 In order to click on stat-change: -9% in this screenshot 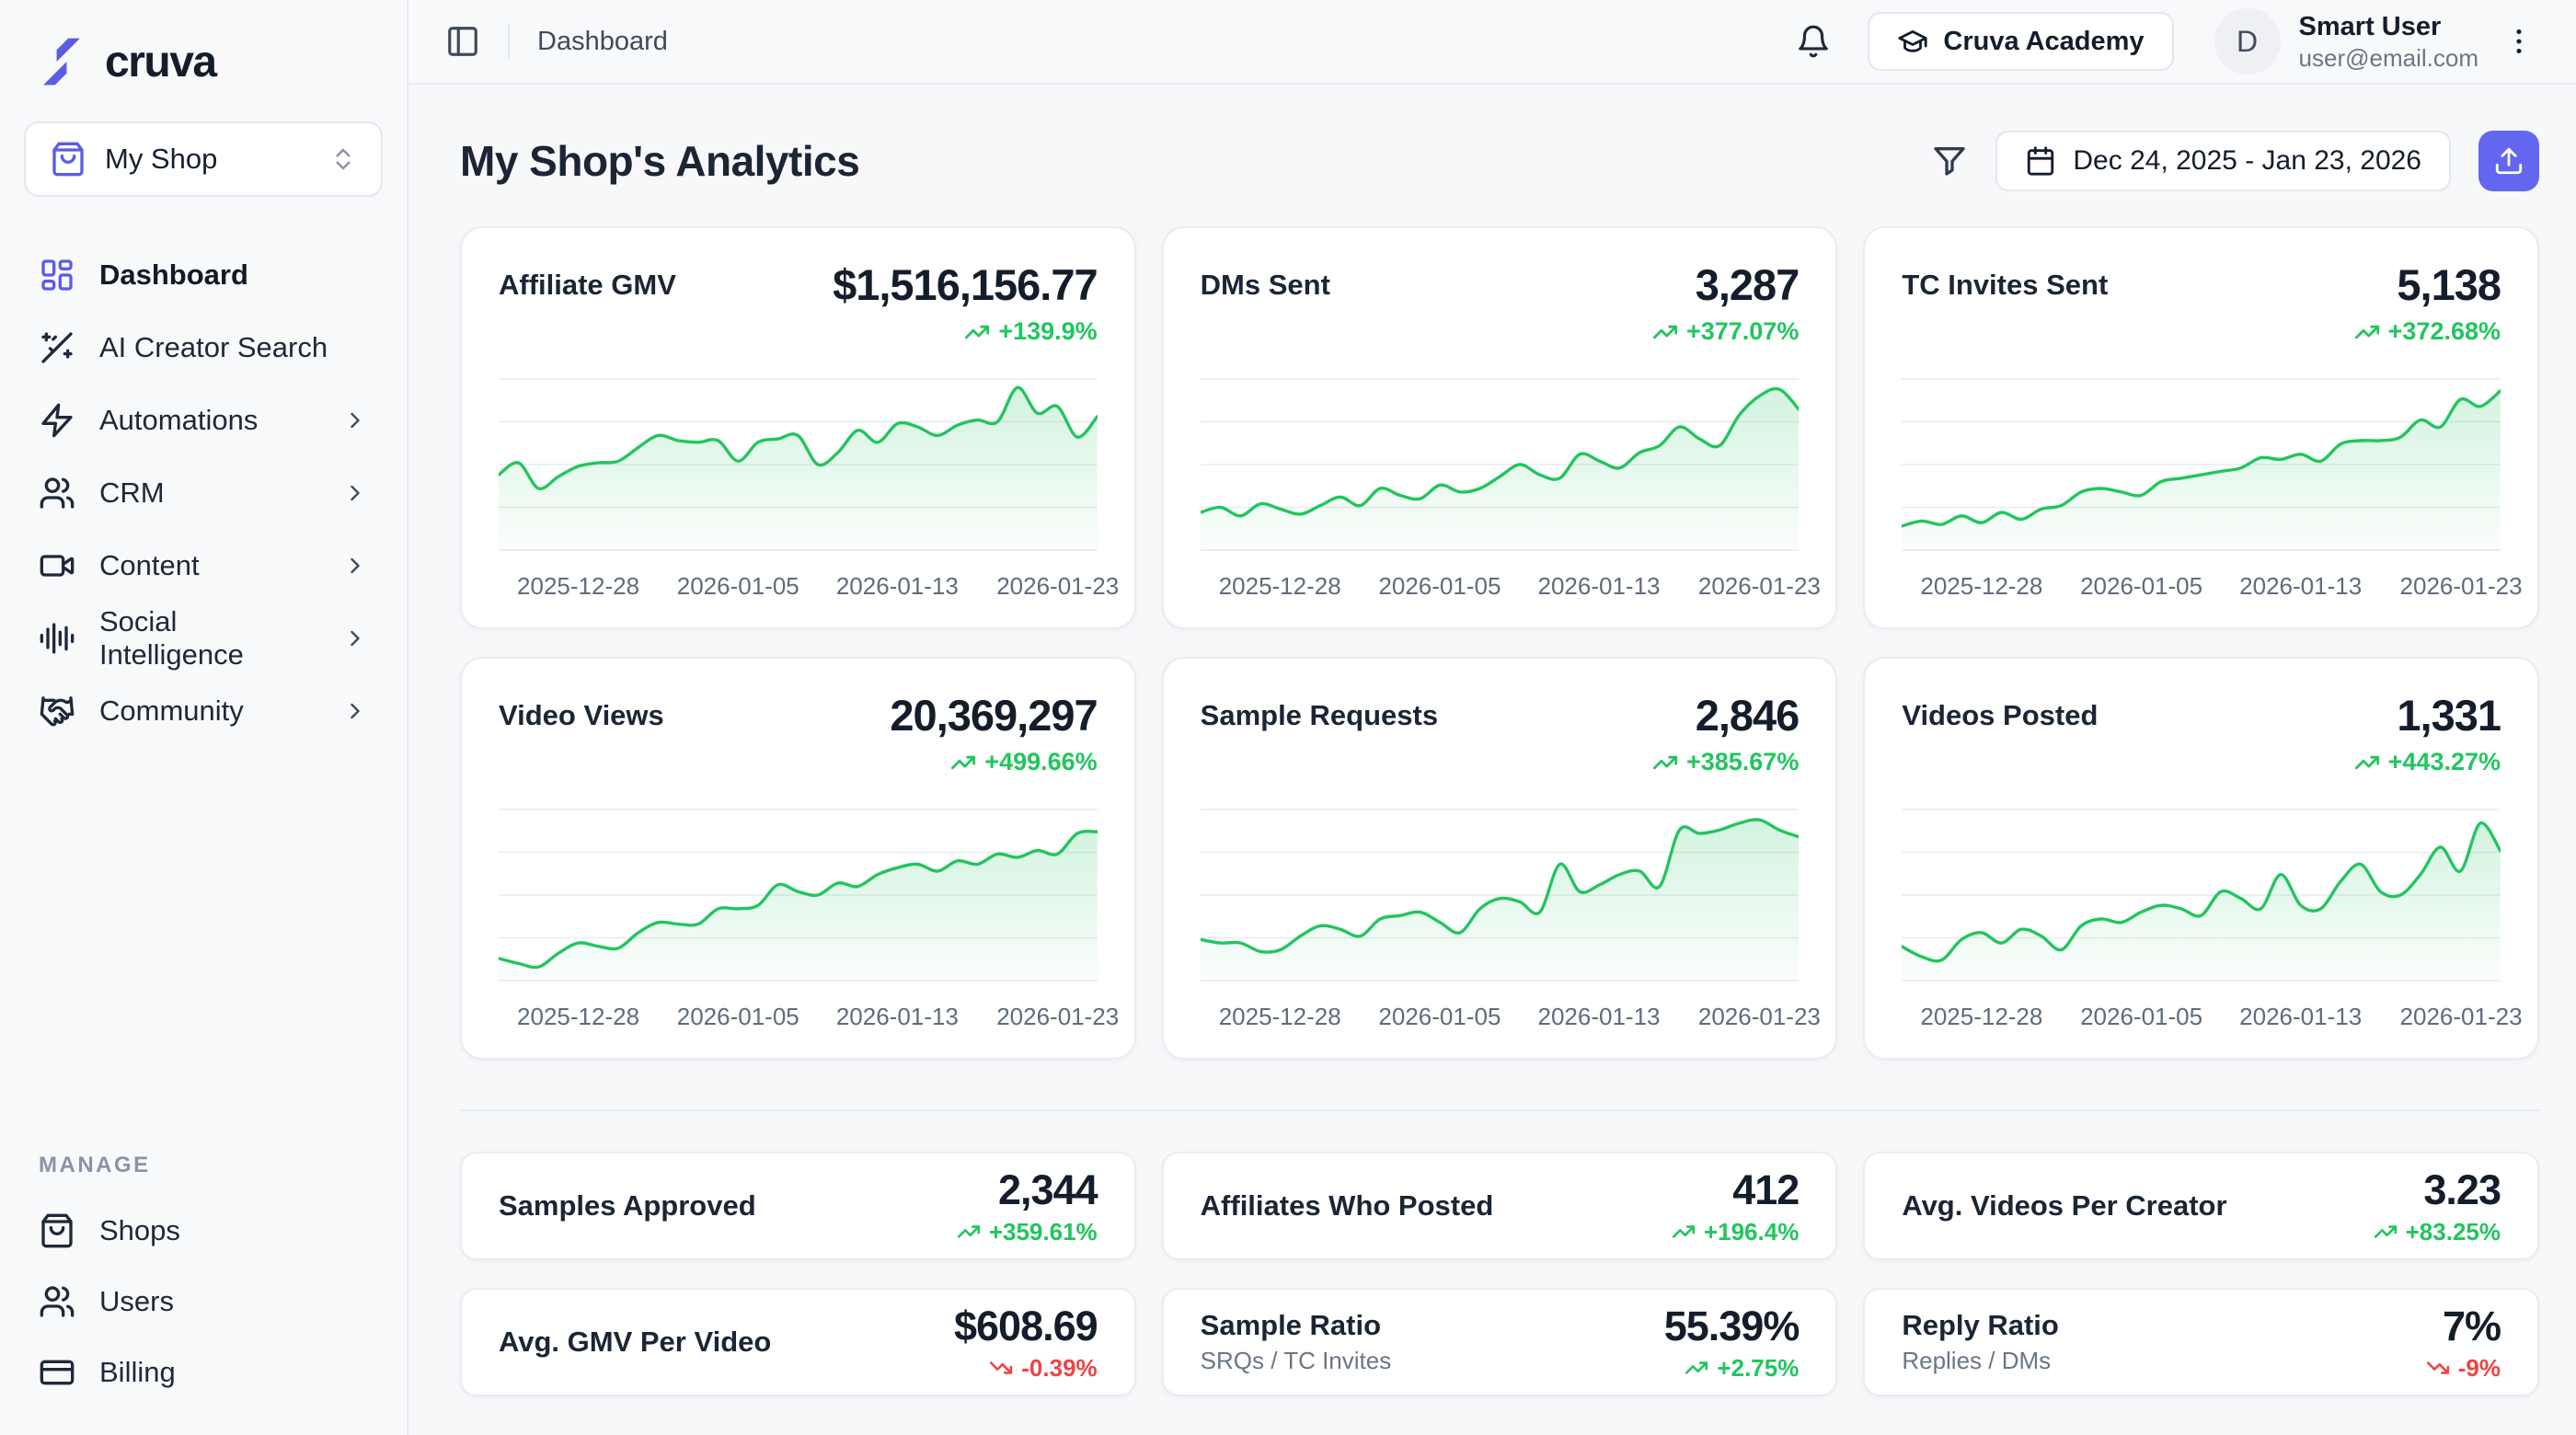, I will do `click(2463, 1368)`.